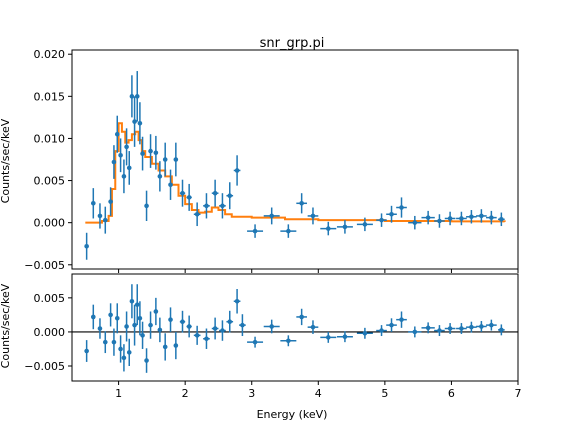  Describe the element at coordinates (185, 393) in the screenshot. I see `x-tick-label: 2` at that location.